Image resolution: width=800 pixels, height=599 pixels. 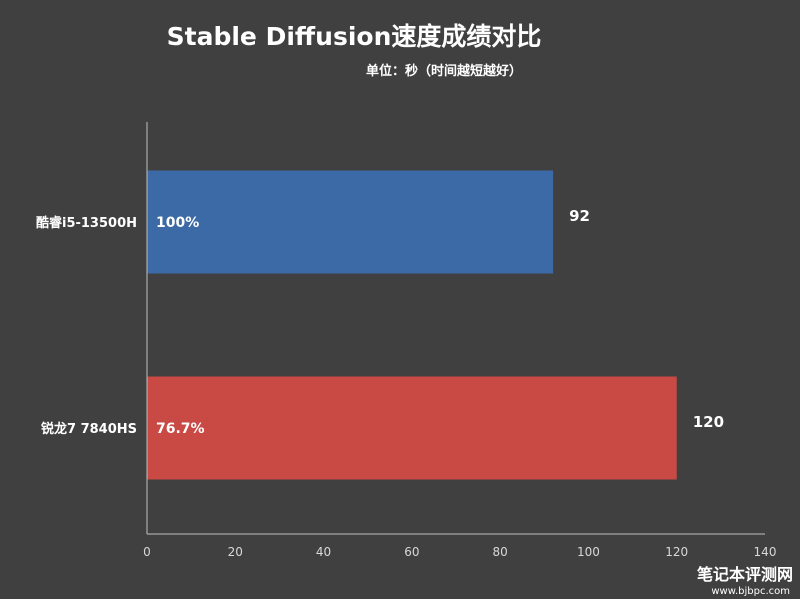 I want to click on category-label: 锐龙7 7840HS, so click(x=89, y=429).